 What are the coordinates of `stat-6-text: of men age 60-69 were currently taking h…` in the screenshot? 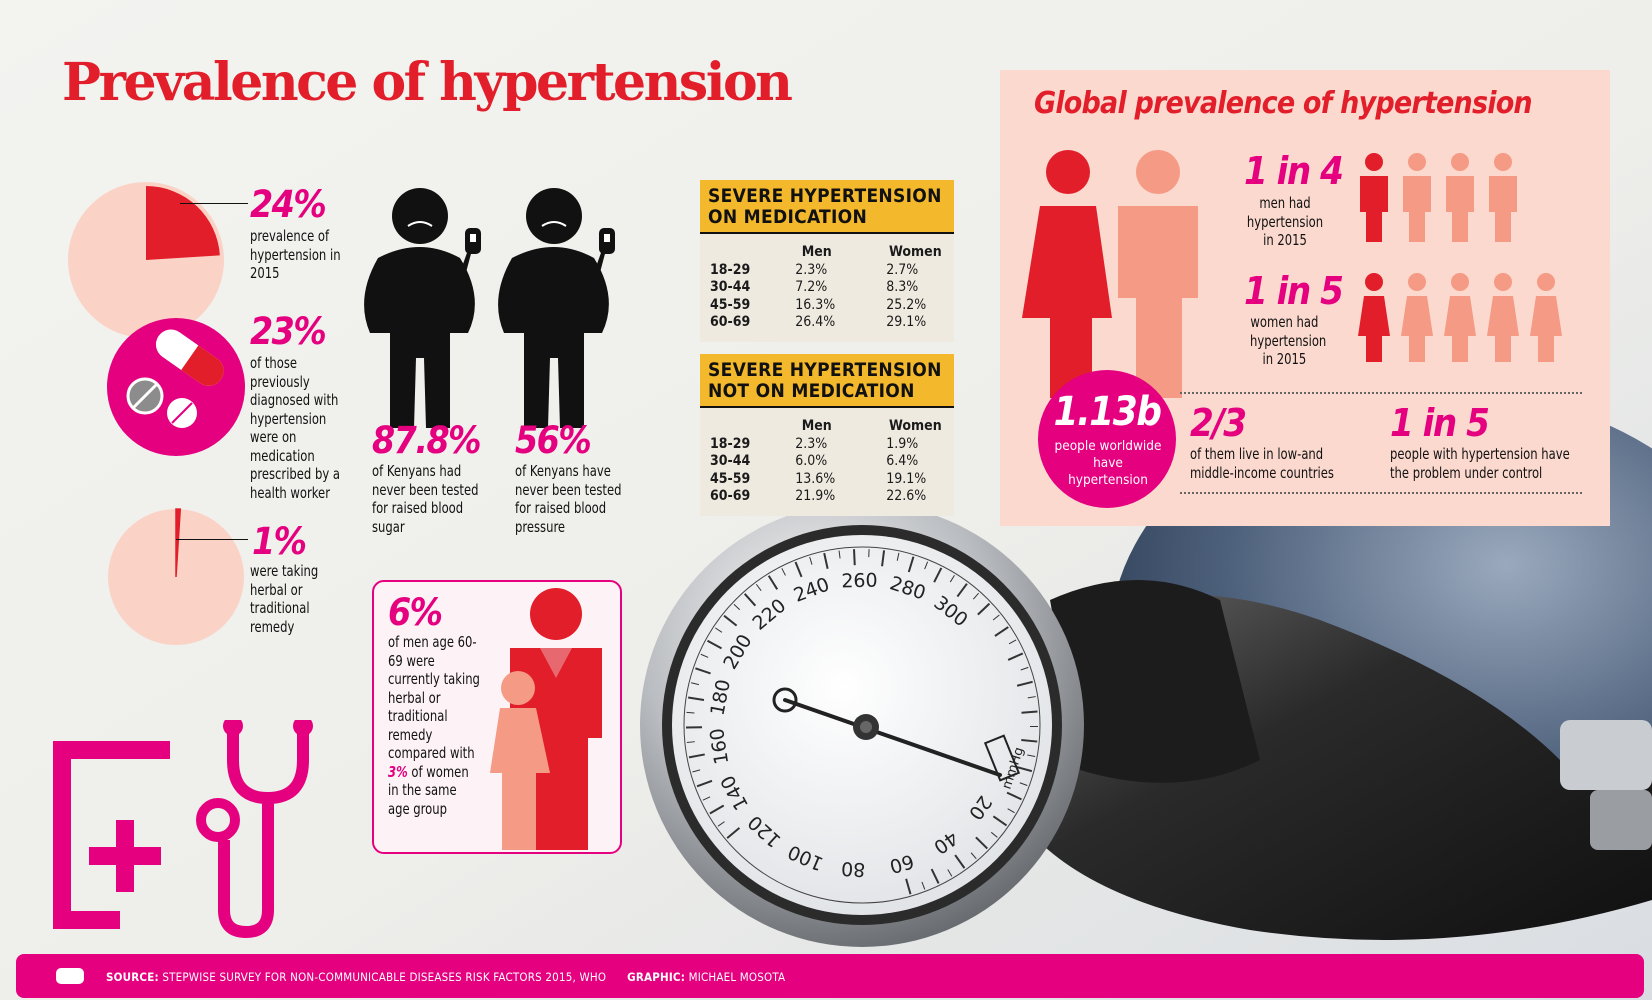 It's located at (434, 725).